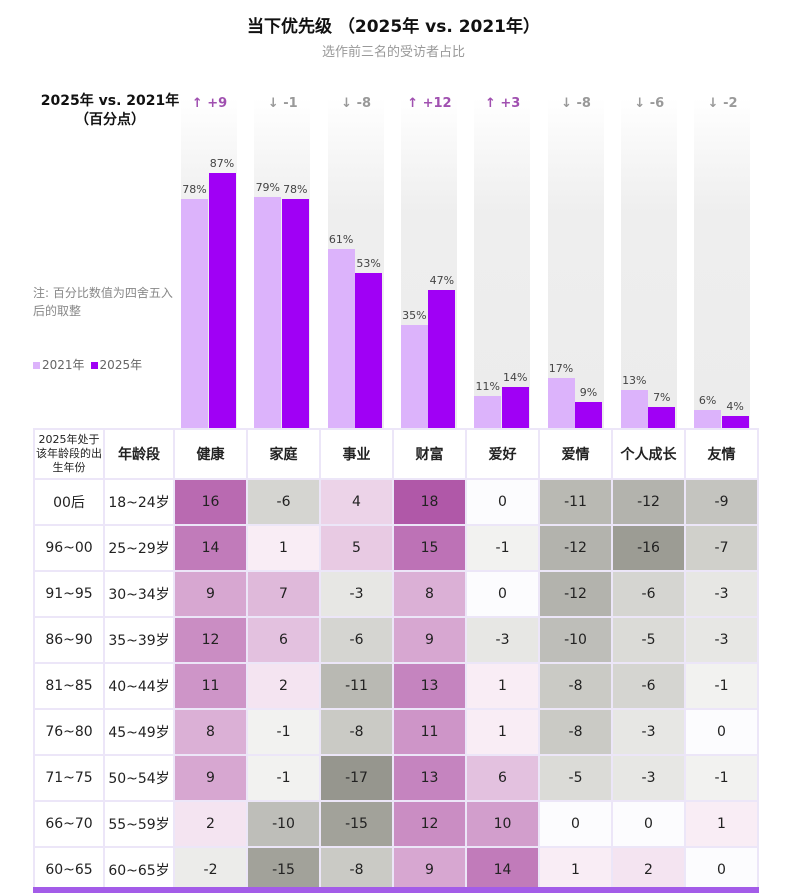 The image size is (787, 893). Describe the element at coordinates (634, 380) in the screenshot. I see `bar-value-label: 13%` at that location.